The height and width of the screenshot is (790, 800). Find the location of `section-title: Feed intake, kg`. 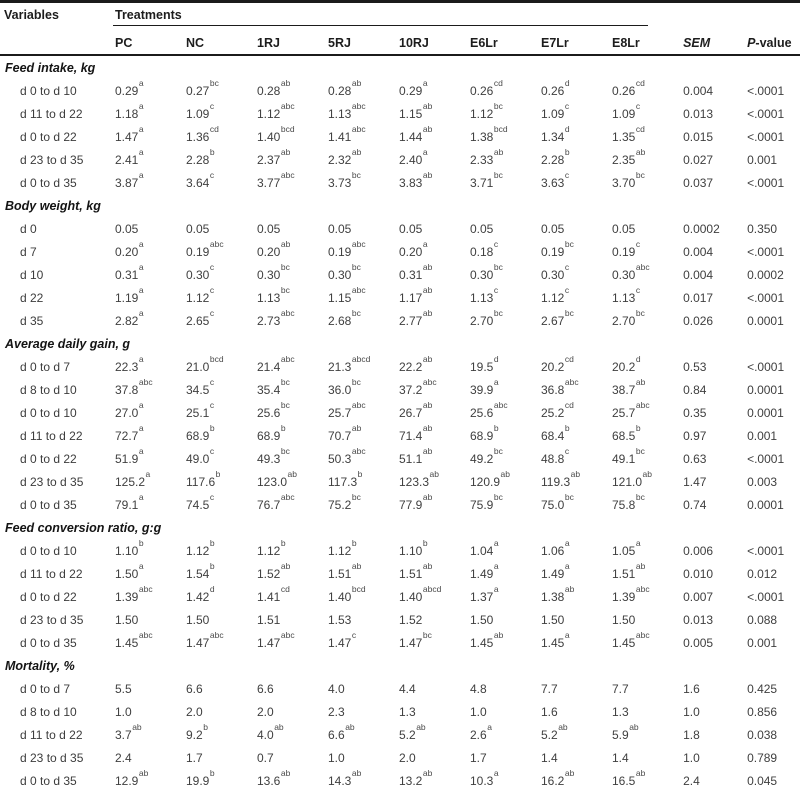

section-title: Feed intake, kg is located at coordinates (50, 67).